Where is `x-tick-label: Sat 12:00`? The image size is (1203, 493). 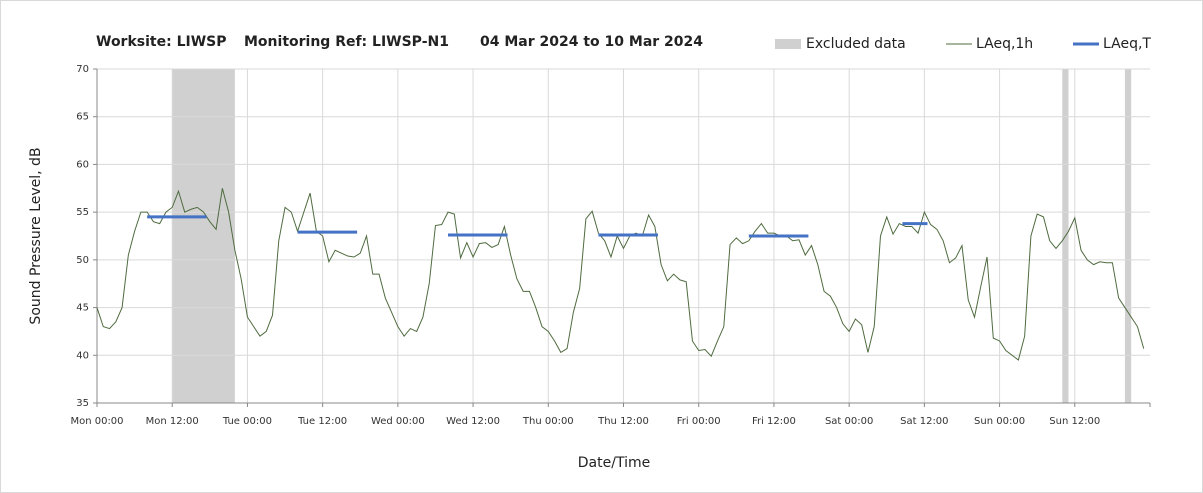
x-tick-label: Sat 12:00 is located at coordinates (924, 421).